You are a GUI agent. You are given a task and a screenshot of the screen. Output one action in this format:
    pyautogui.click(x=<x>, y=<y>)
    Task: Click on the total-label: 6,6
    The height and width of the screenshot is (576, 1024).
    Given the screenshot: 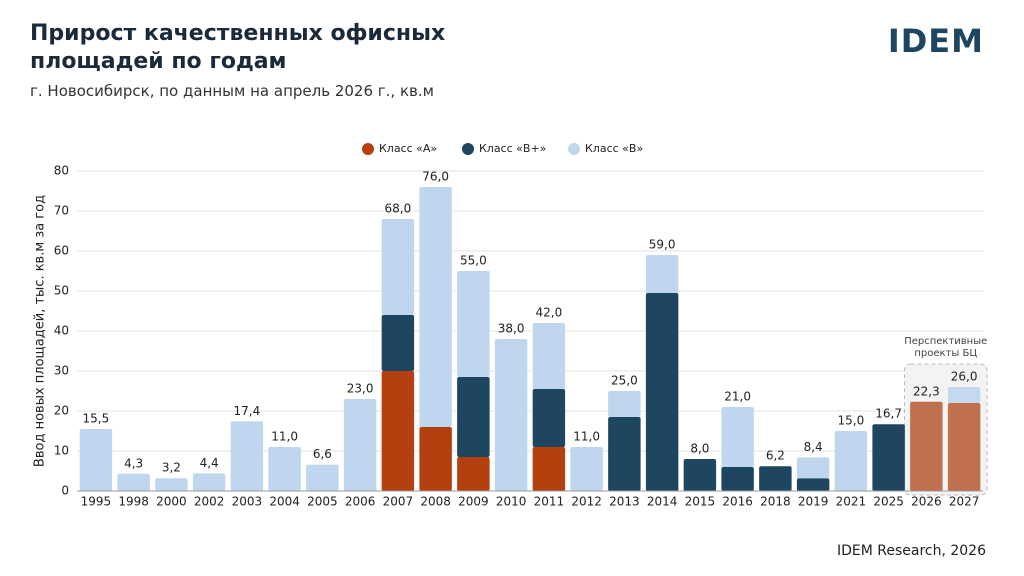 What is the action you would take?
    pyautogui.click(x=322, y=454)
    